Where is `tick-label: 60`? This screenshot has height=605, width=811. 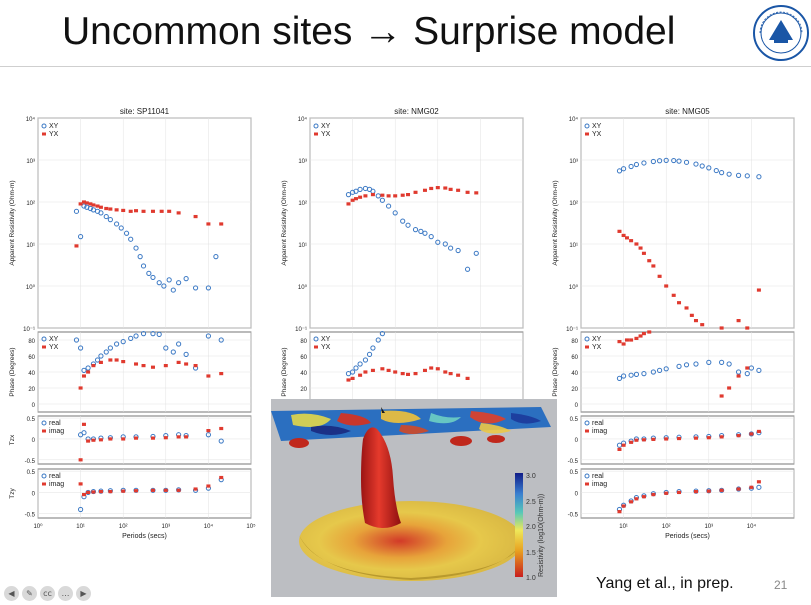
tick-label: 60 is located at coordinates (31, 358).